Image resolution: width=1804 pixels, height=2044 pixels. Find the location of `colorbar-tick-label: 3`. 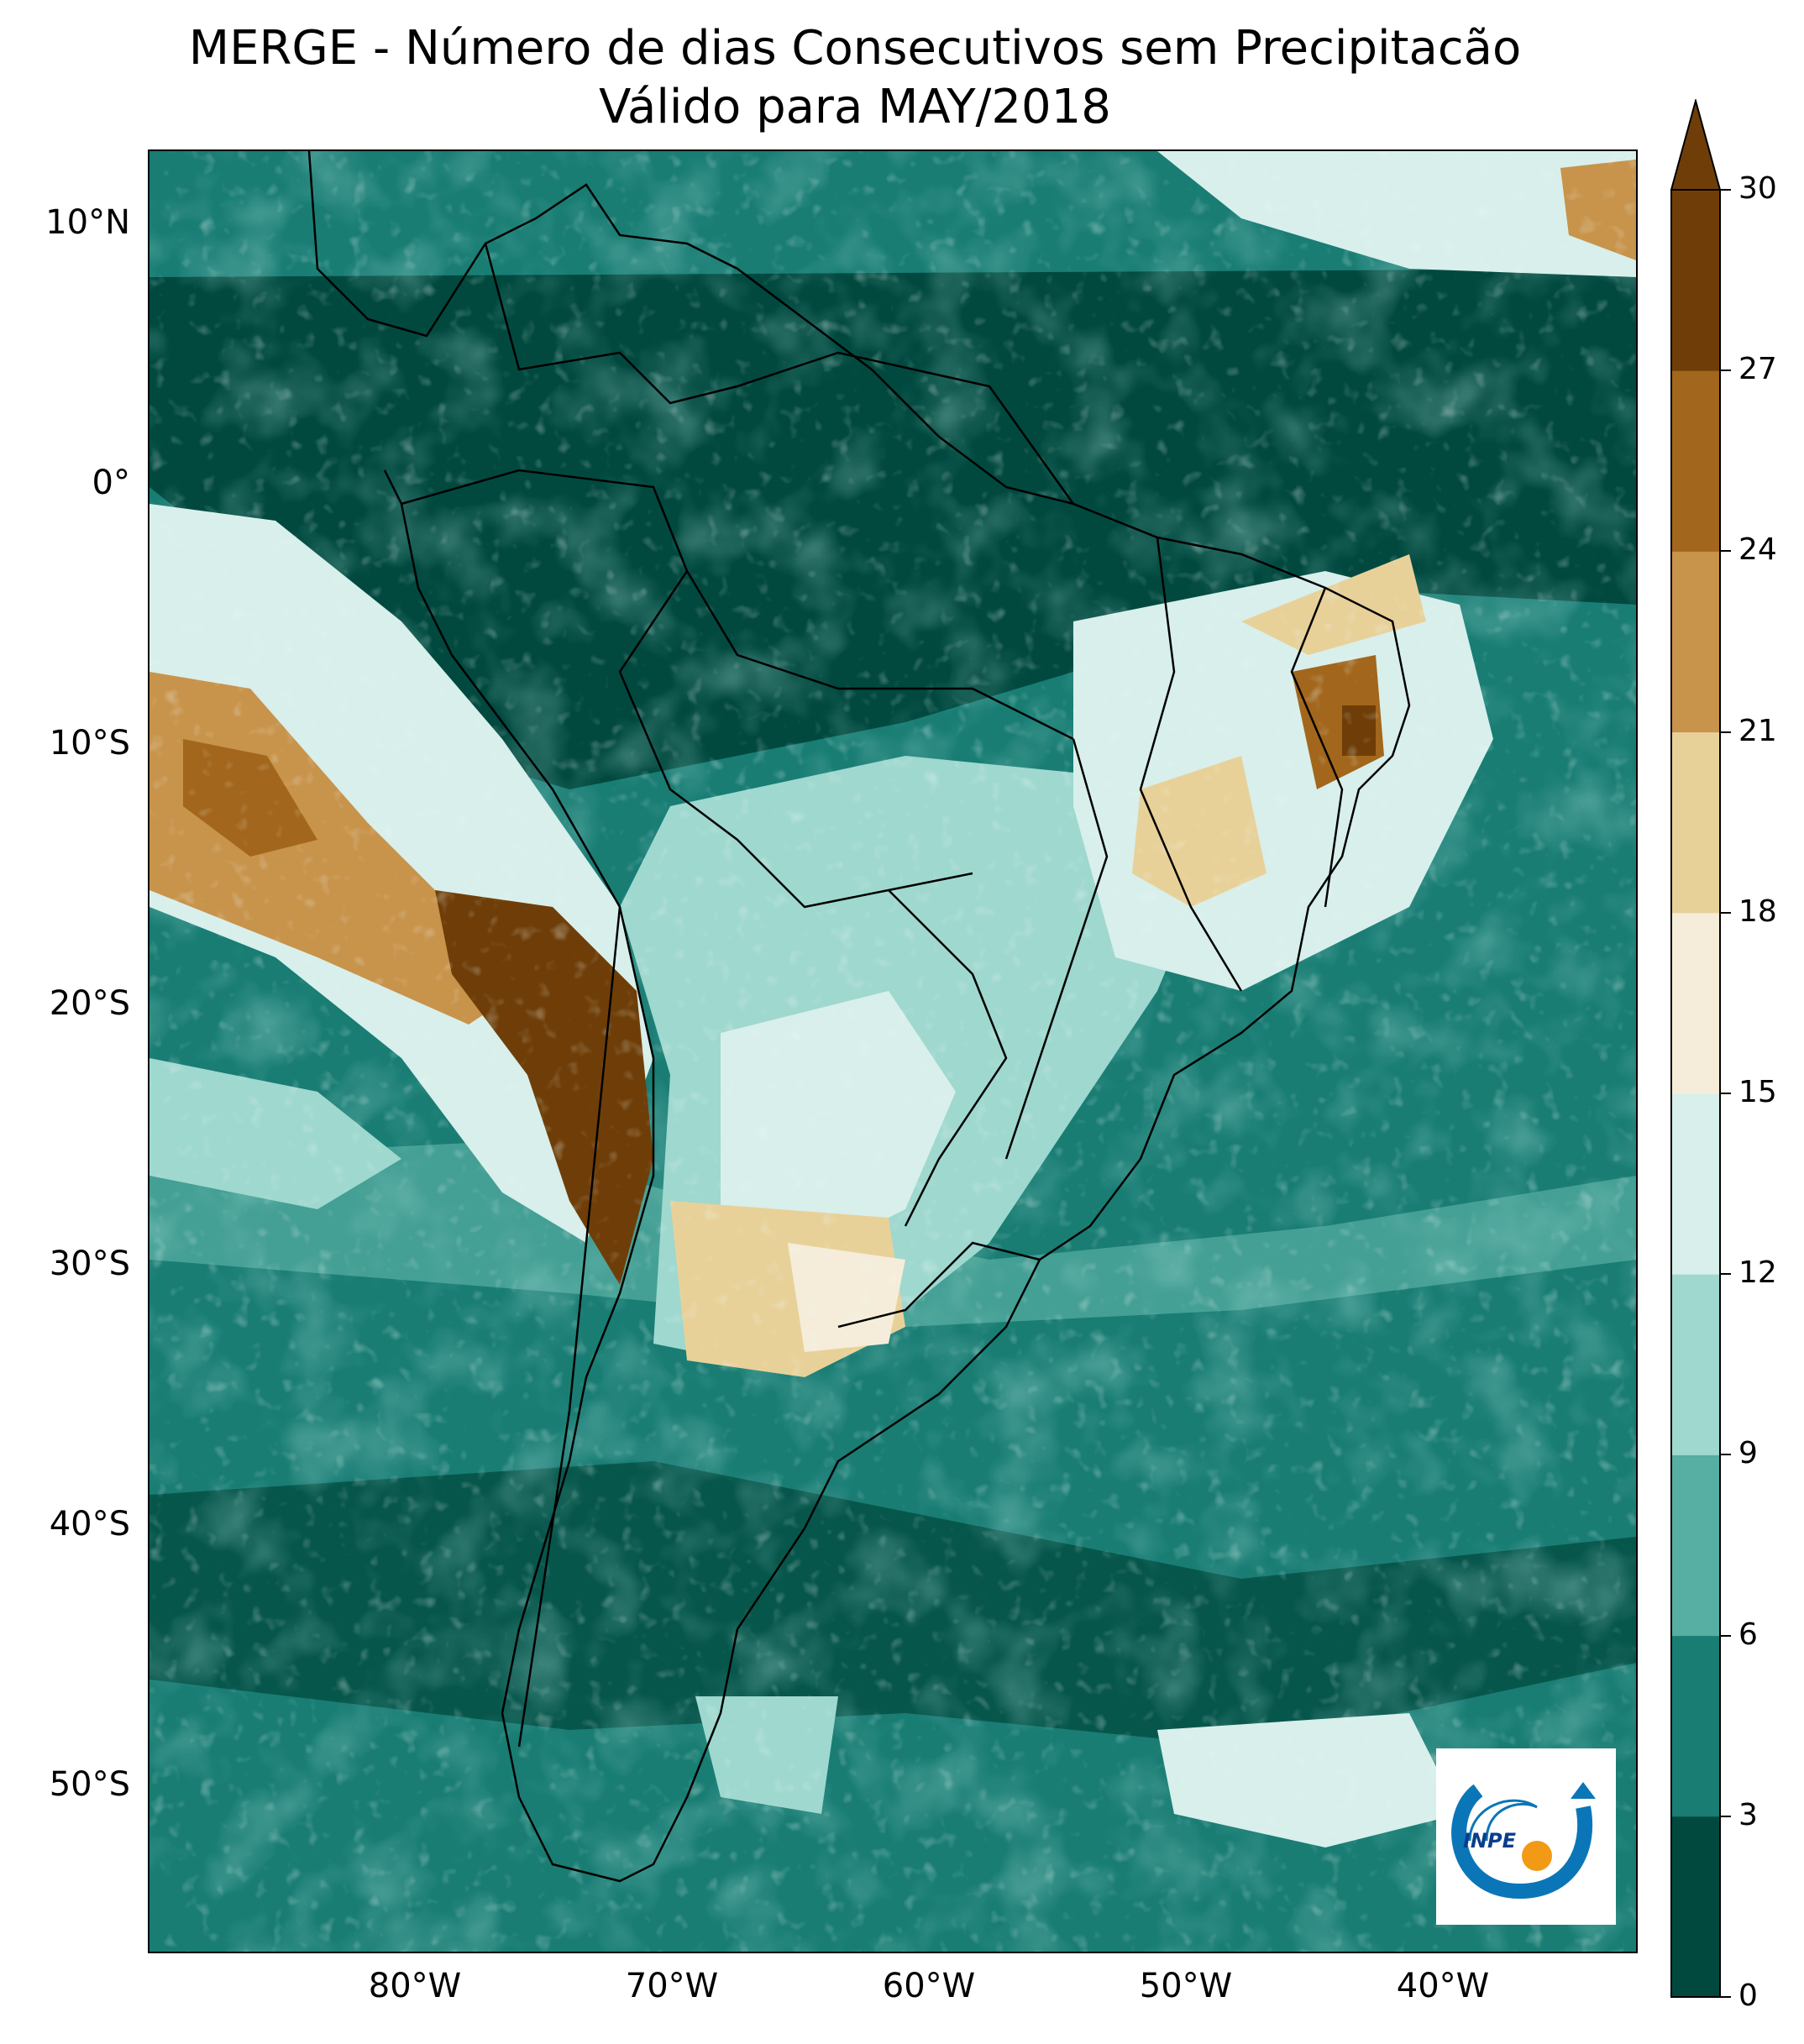

colorbar-tick-label: 3 is located at coordinates (1748, 1814).